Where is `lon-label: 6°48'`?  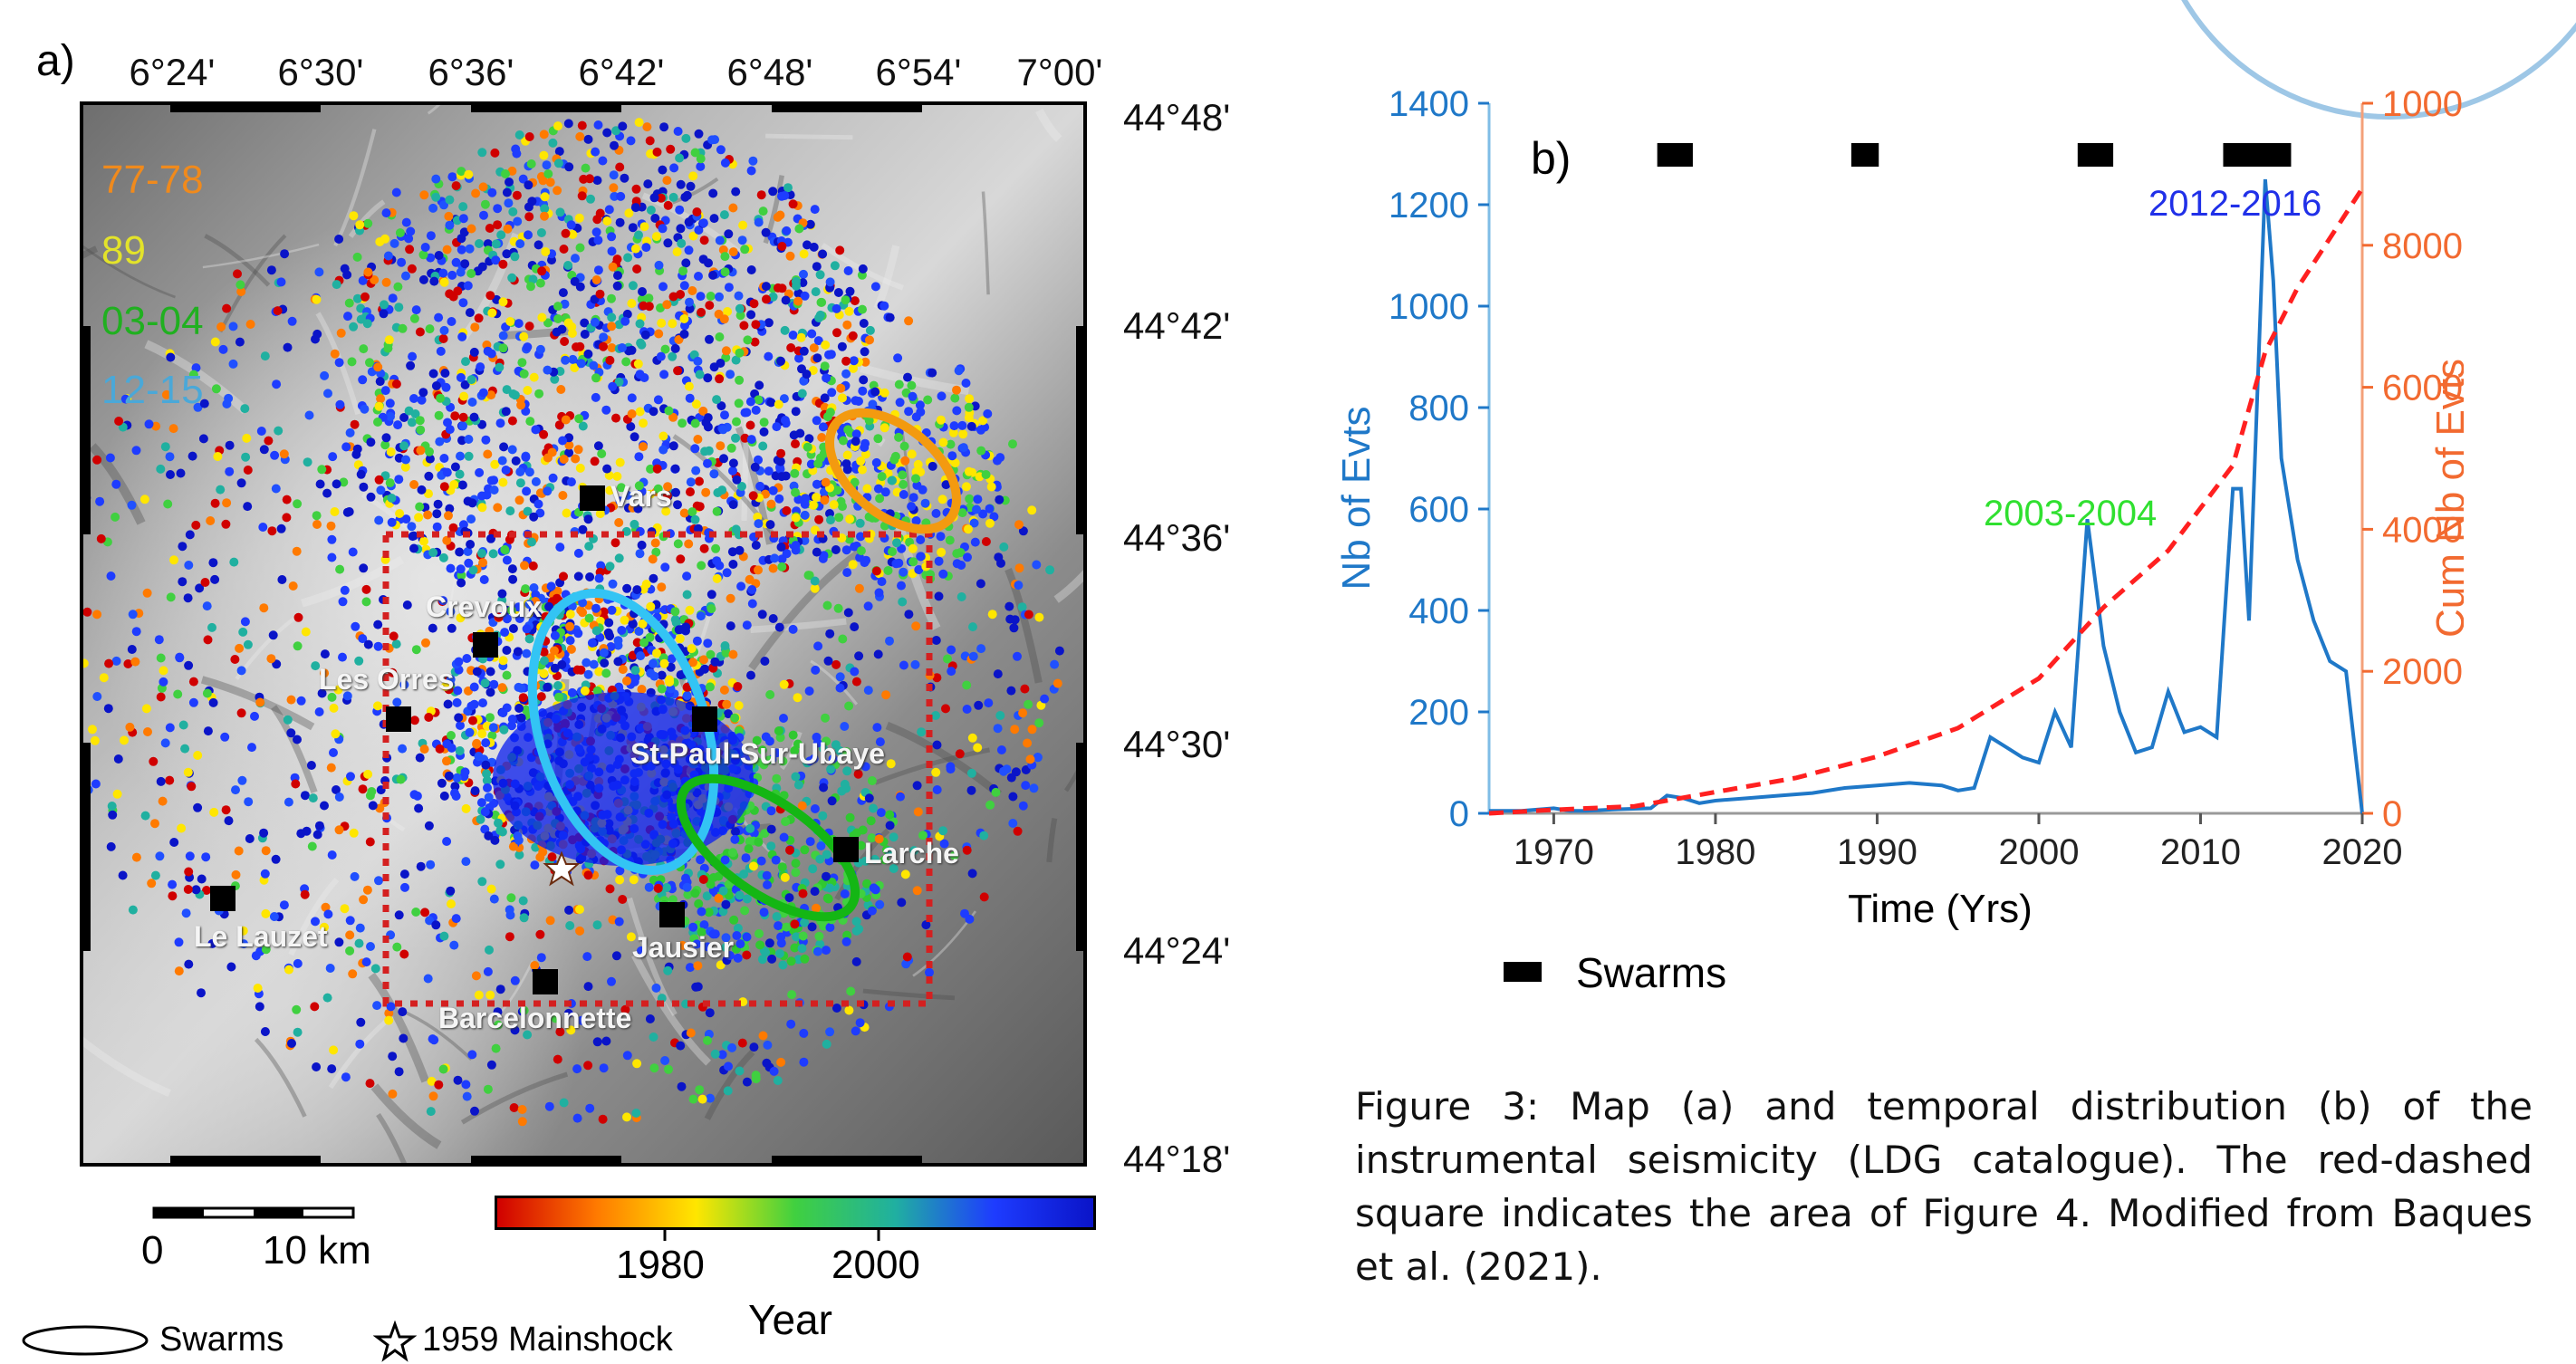 lon-label: 6°48' is located at coordinates (769, 72).